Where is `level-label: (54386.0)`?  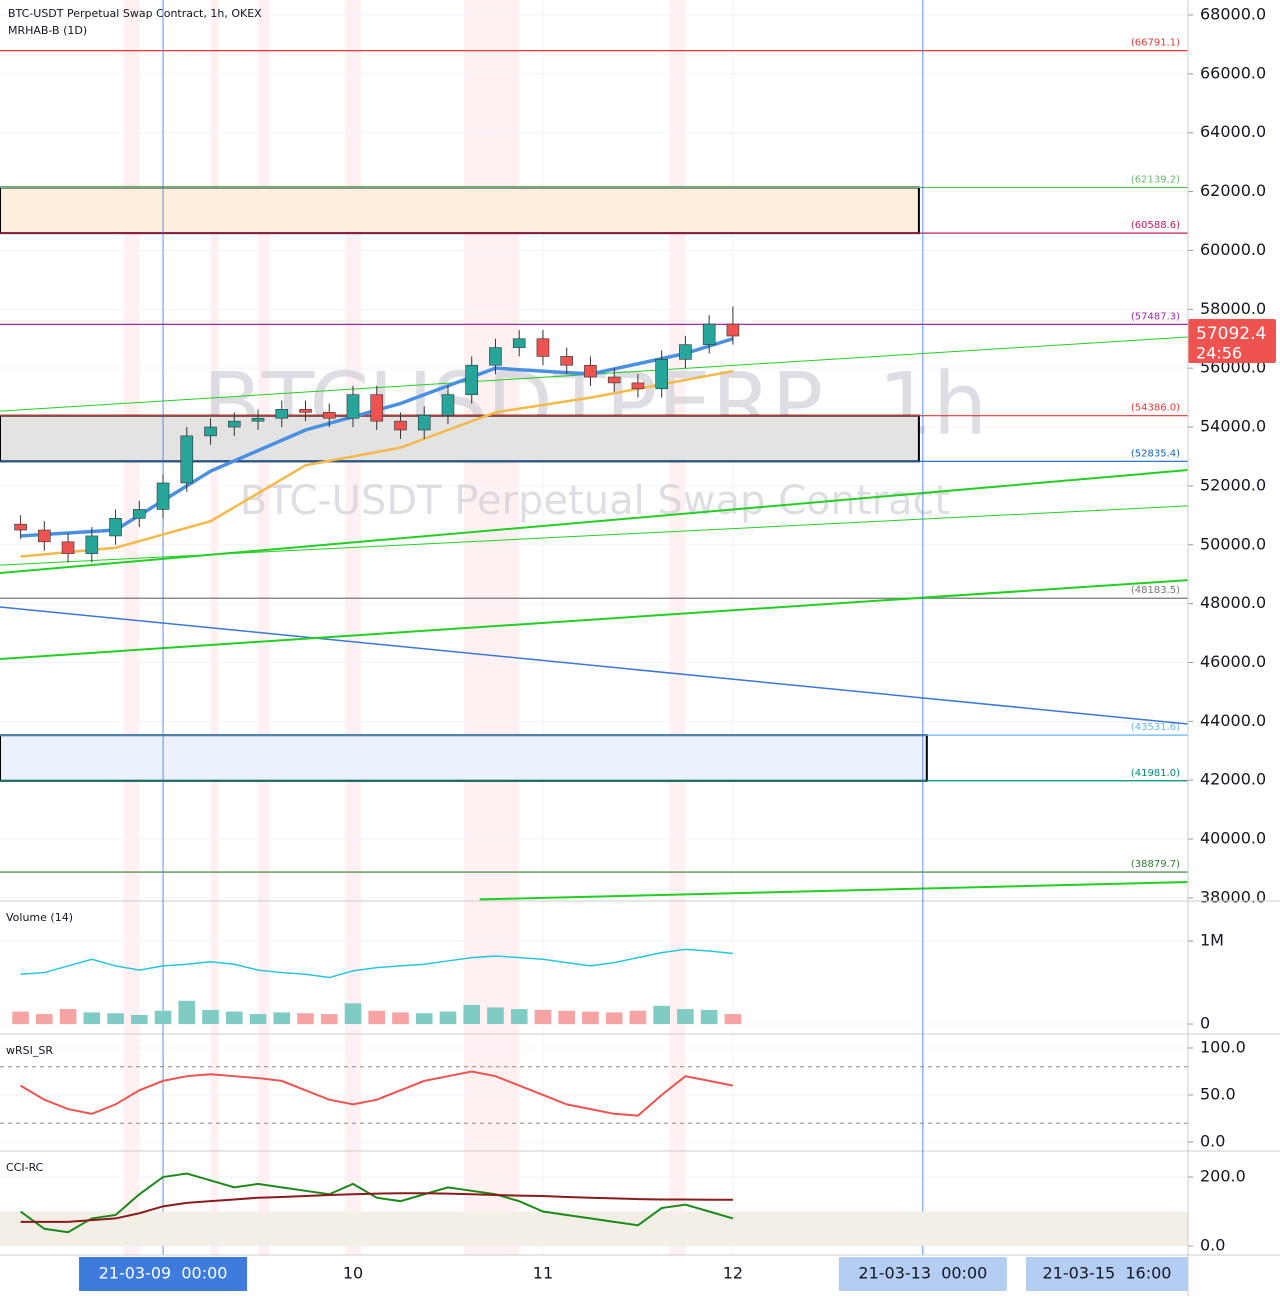 level-label: (54386.0) is located at coordinates (1155, 408).